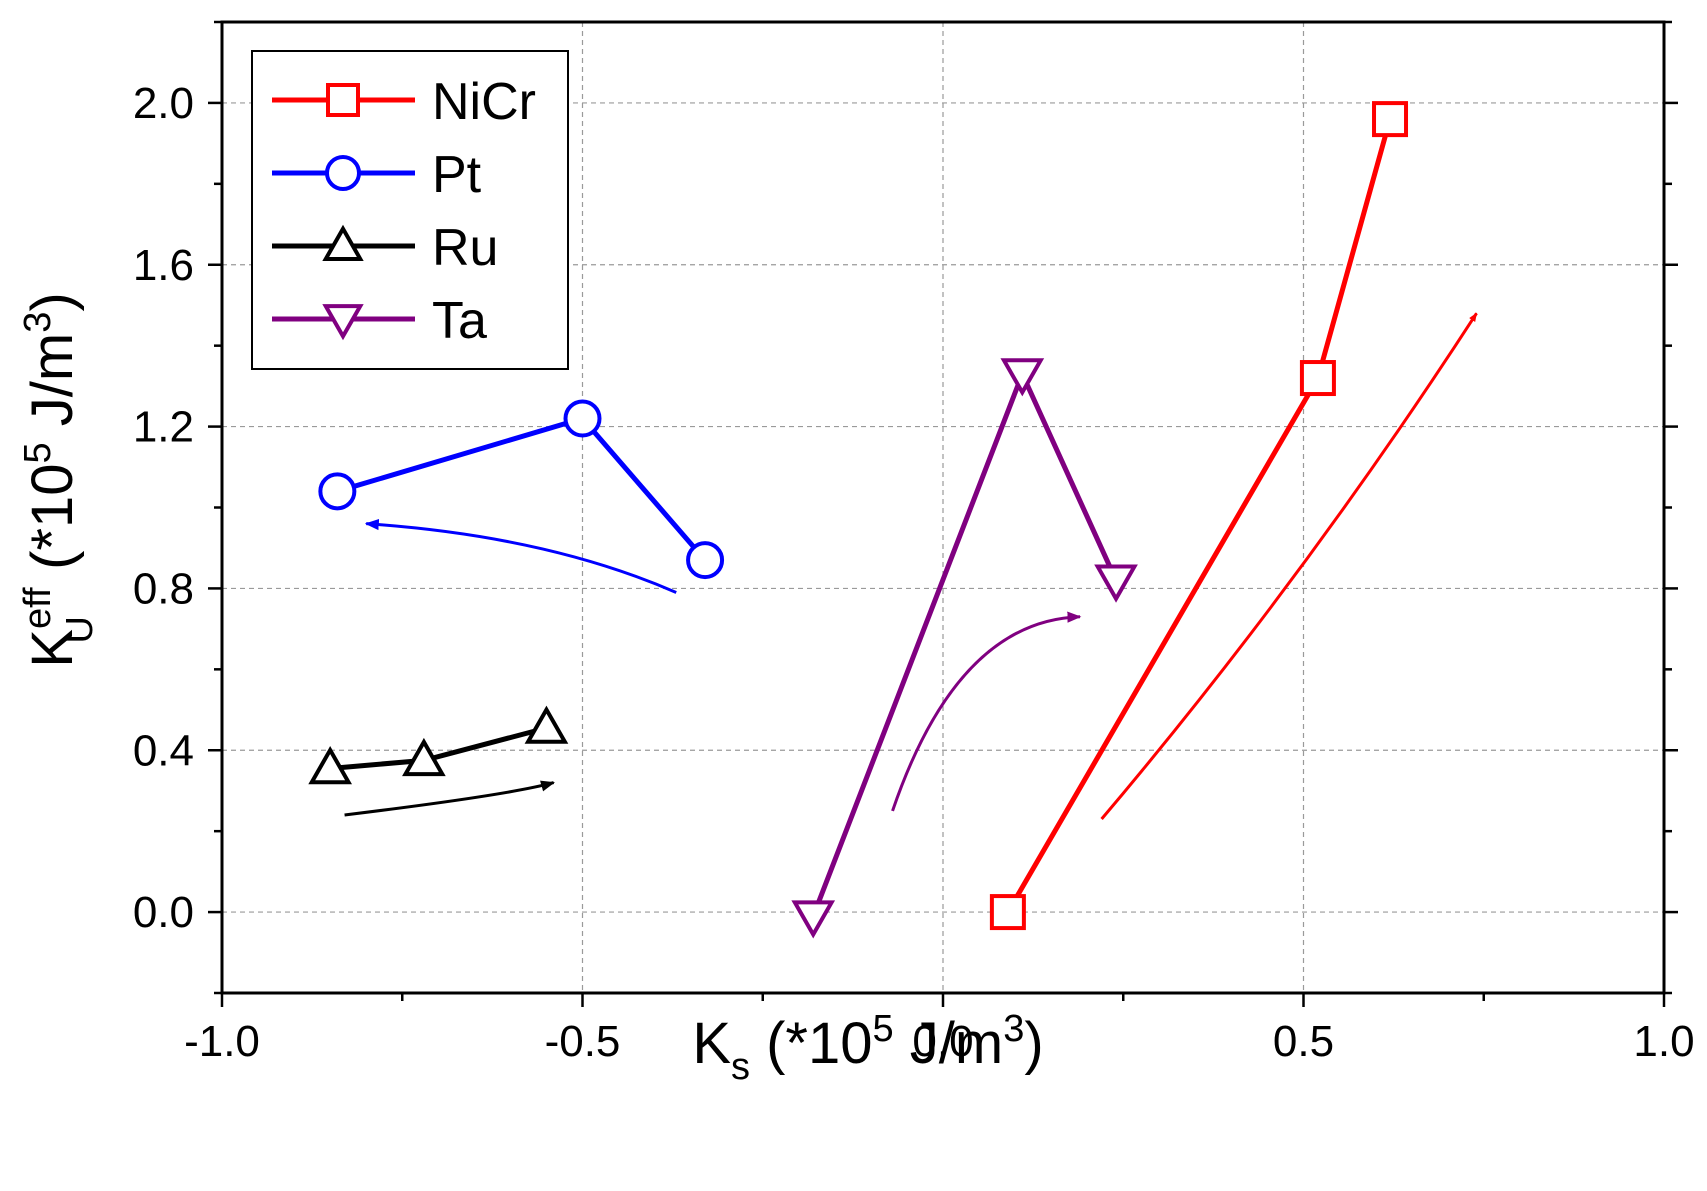 The width and height of the screenshot is (1707, 1191). I want to click on series-line-ru, so click(438, 748).